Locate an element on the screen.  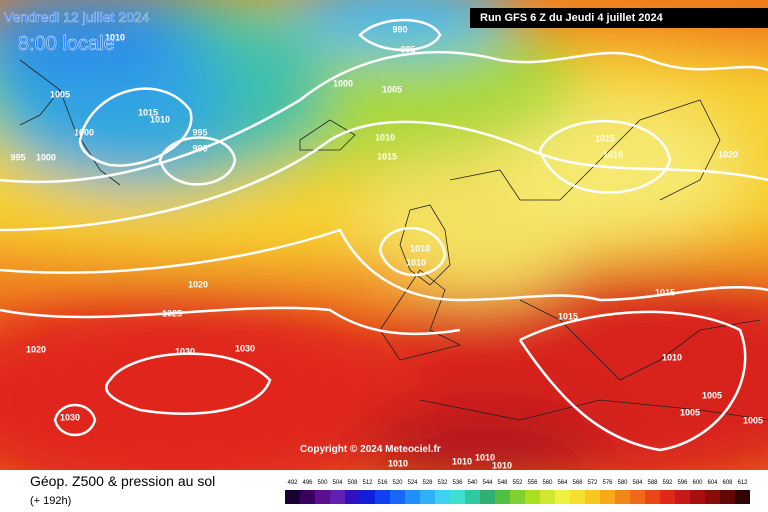
legend-label: 608 is located at coordinates (727, 483).